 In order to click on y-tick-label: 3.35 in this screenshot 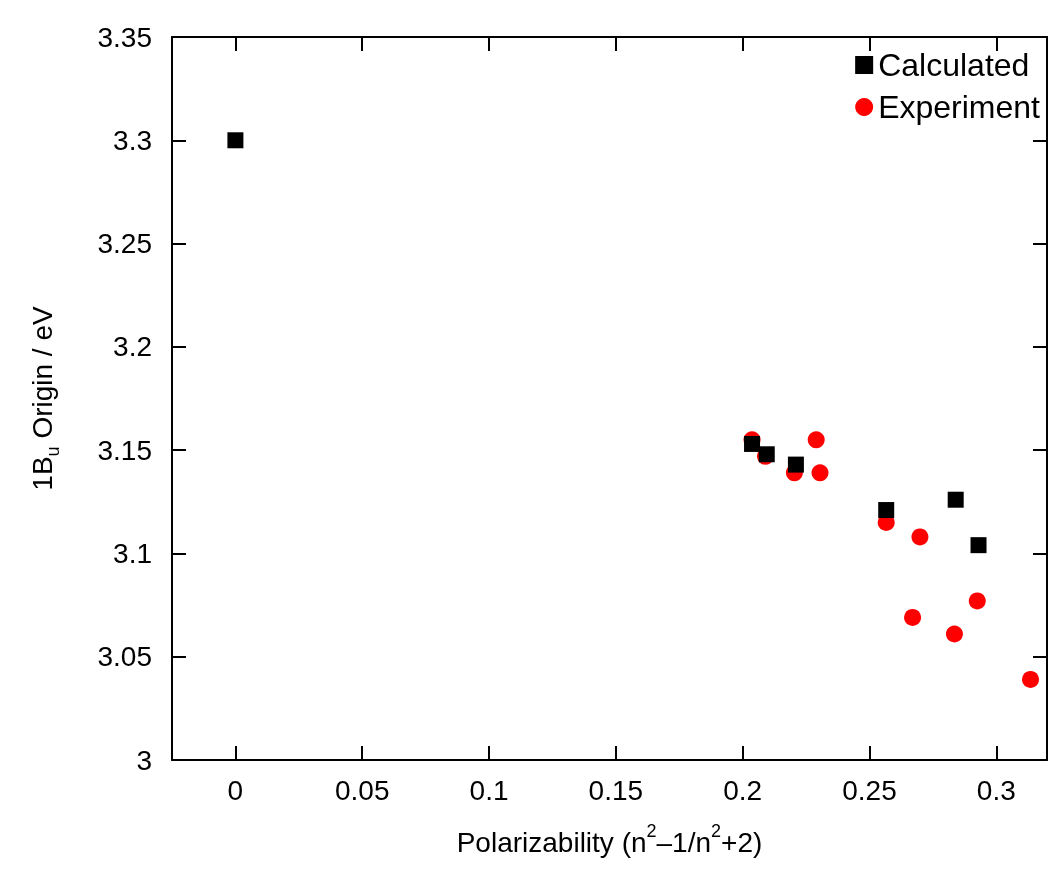, I will do `click(124, 37)`.